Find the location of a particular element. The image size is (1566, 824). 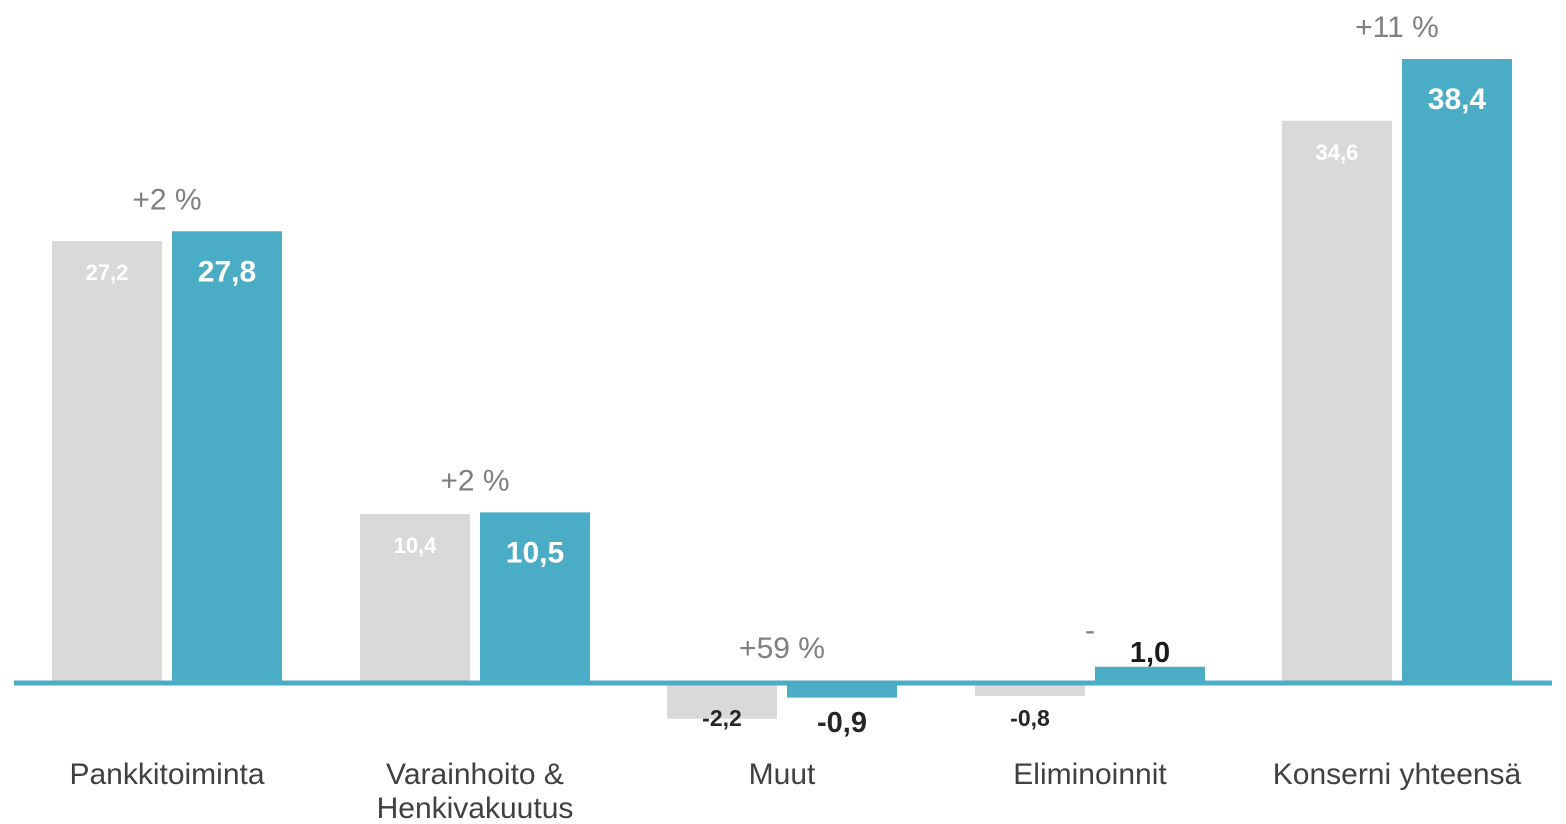

bar-s0-c4 is located at coordinates (1337, 401).